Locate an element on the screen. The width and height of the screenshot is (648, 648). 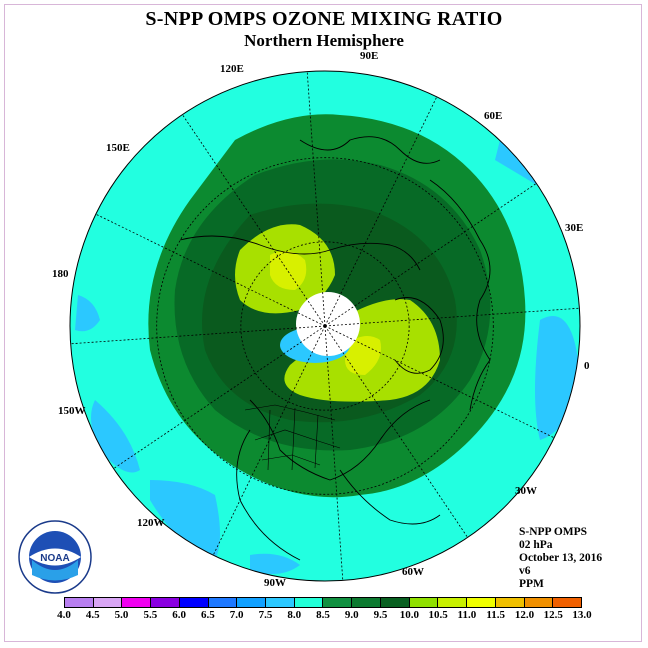
political-borders is located at coordinates (292, 437).